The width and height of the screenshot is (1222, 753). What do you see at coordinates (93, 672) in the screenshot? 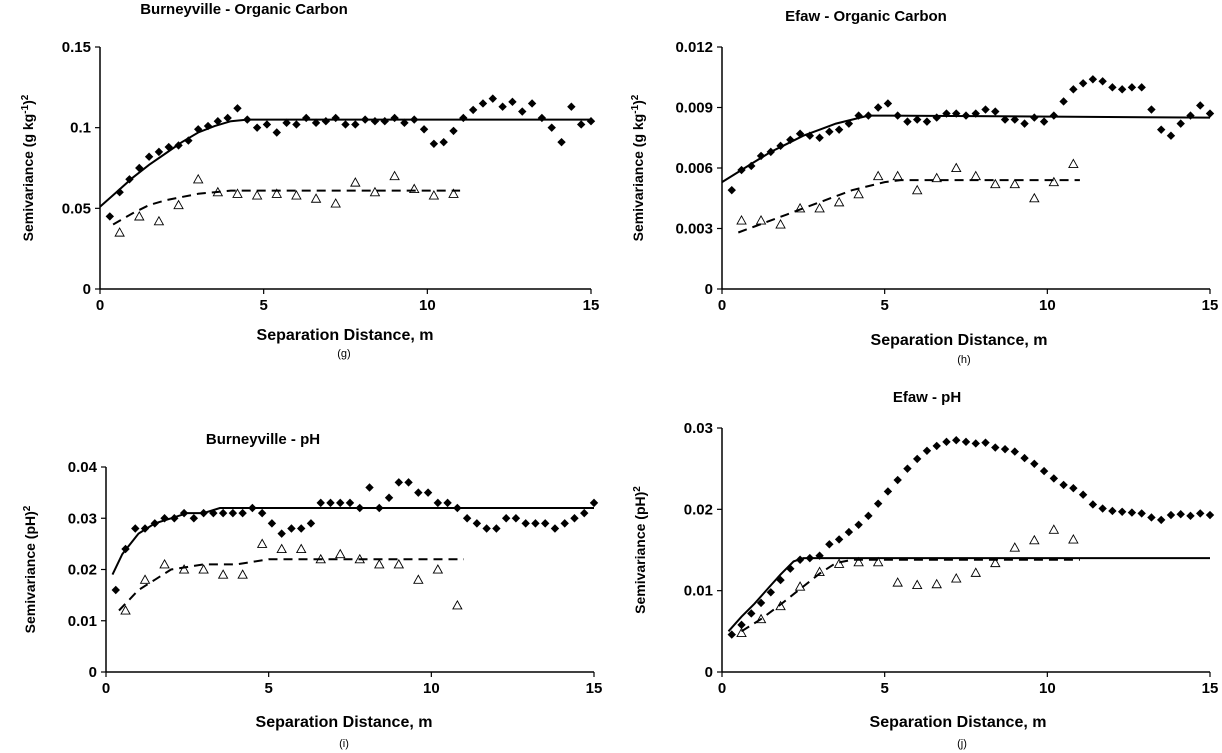
I see `y-tick-label: 0` at bounding box center [93, 672].